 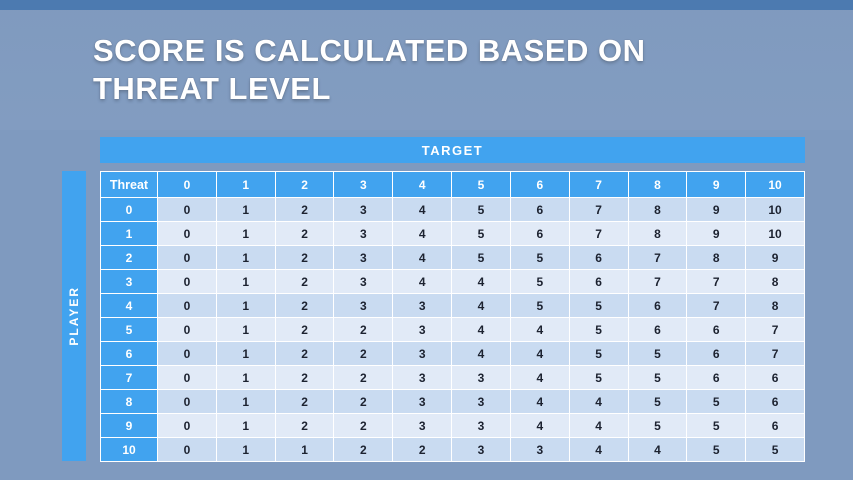 I want to click on threat-row-header-1: 1, so click(x=129, y=233).